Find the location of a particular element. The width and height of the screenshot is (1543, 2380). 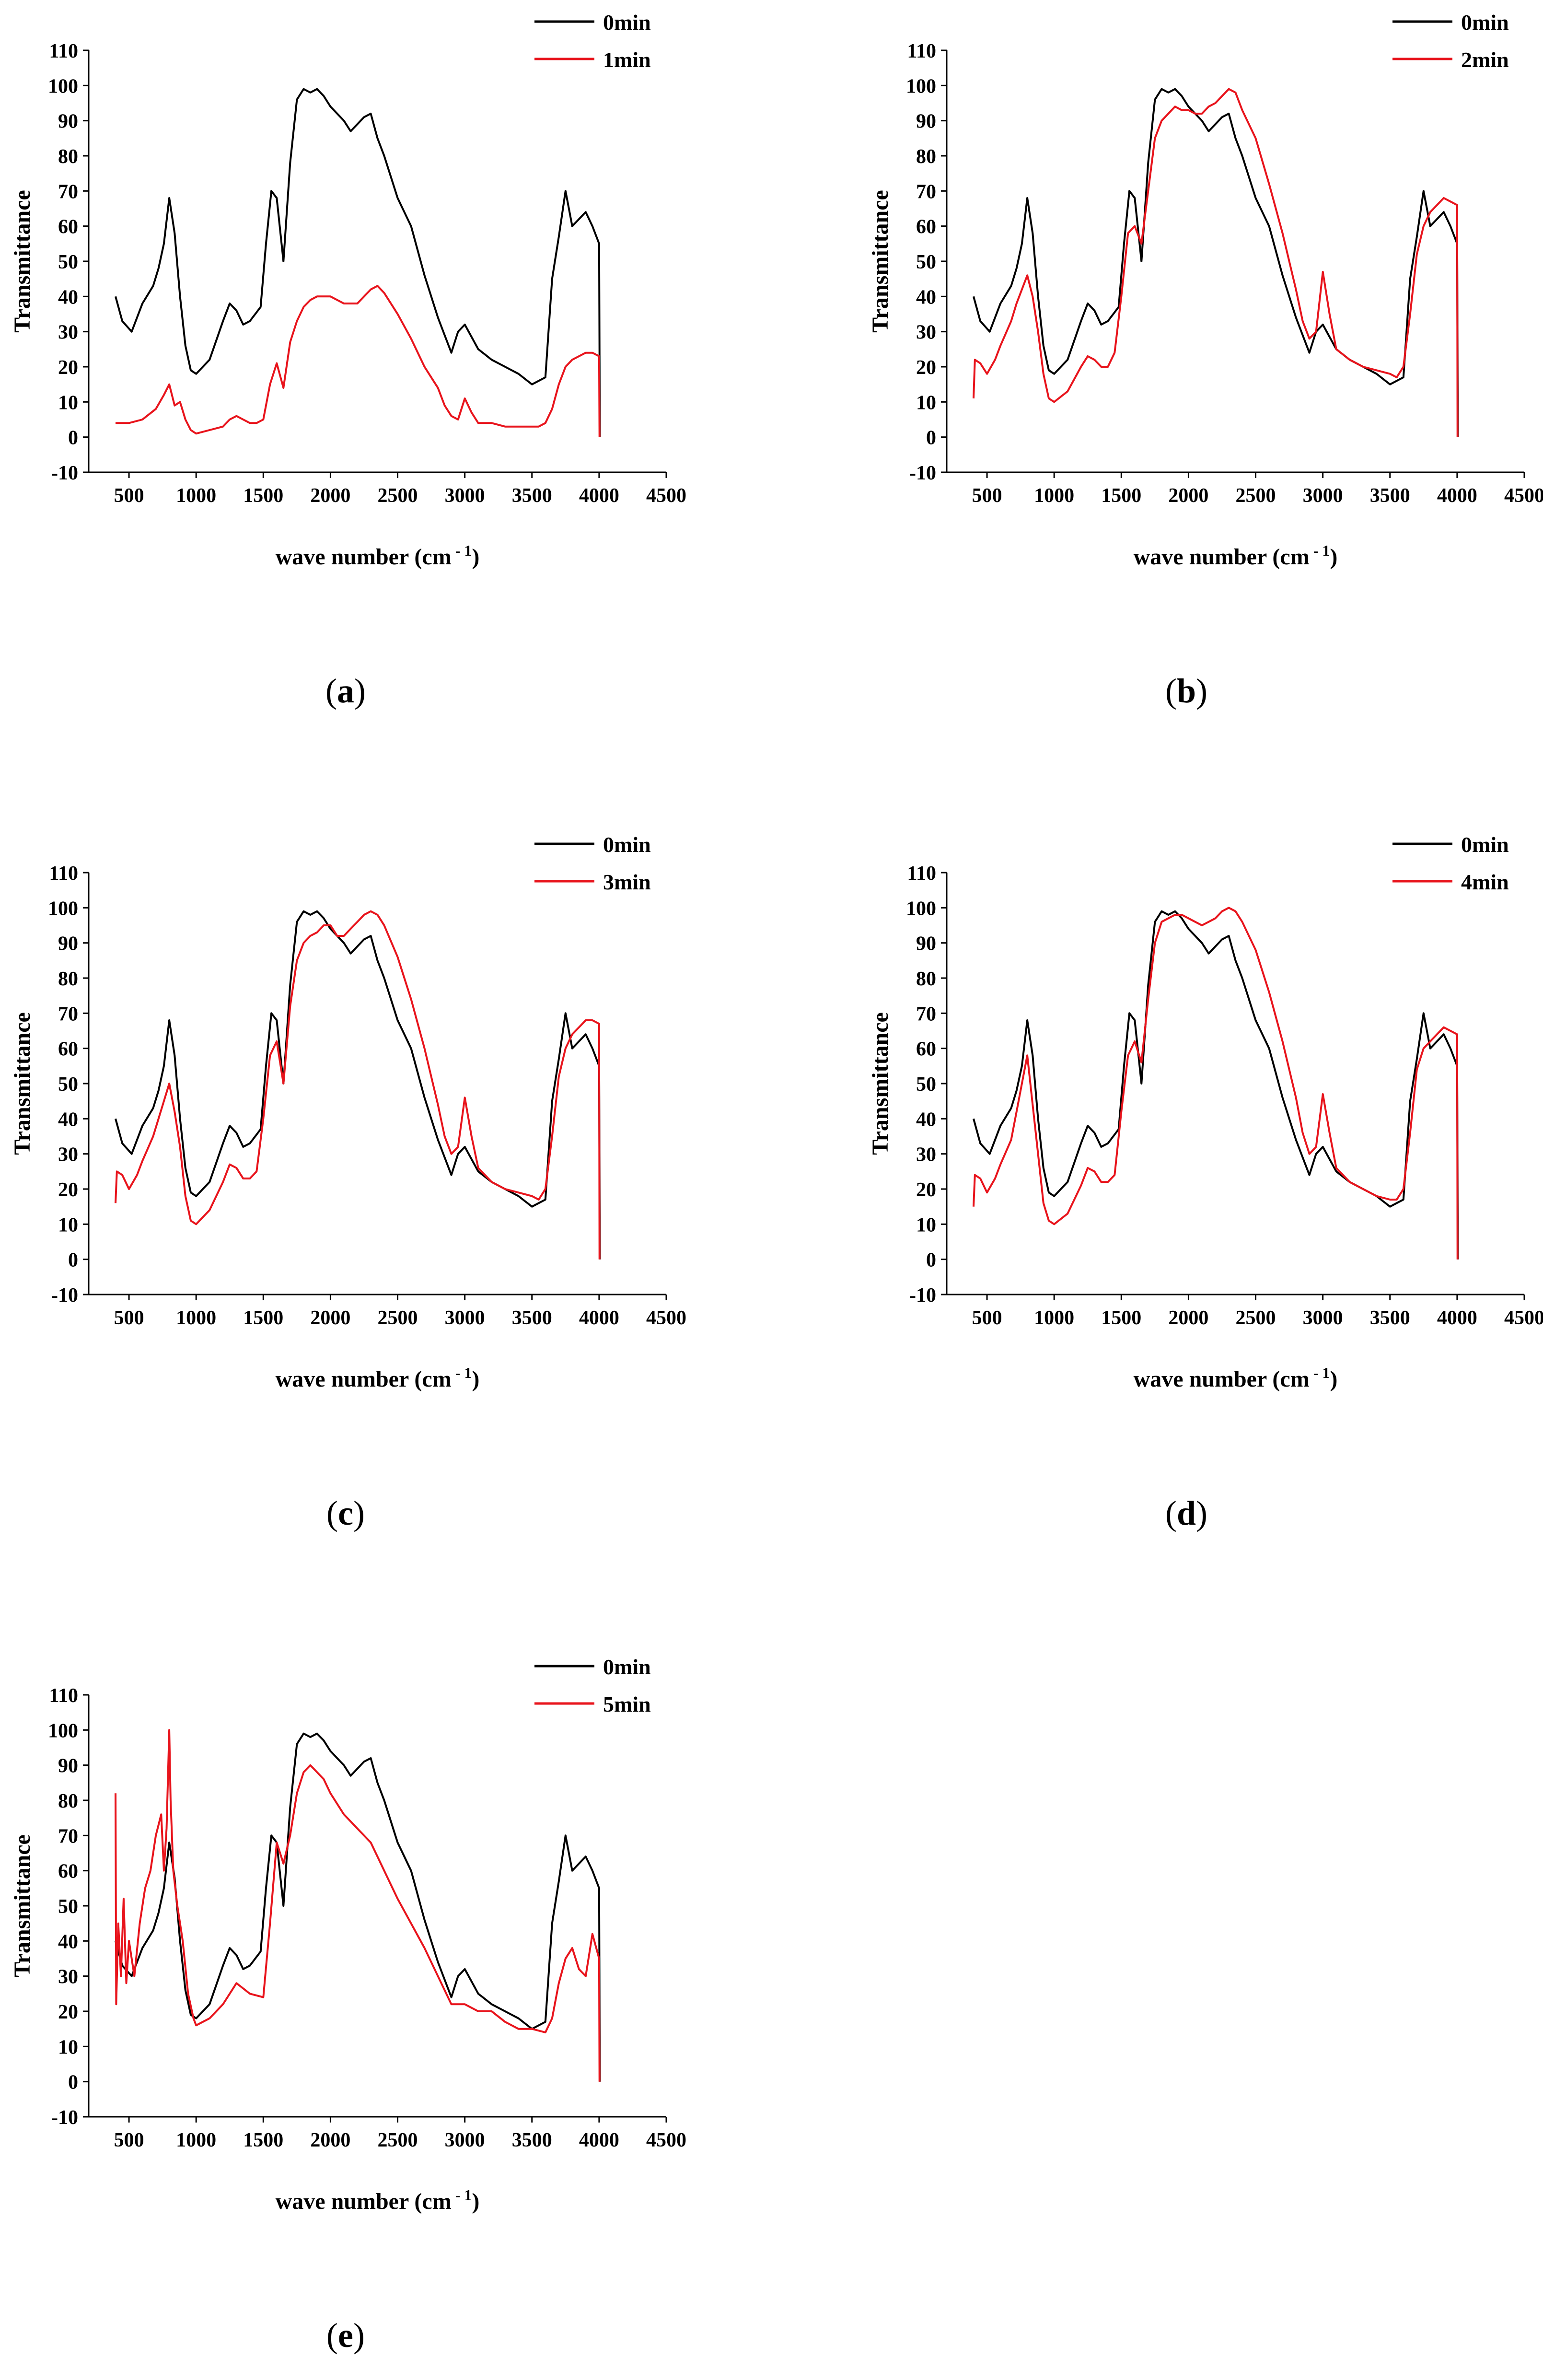

series-line-3min is located at coordinates (358, 1085).